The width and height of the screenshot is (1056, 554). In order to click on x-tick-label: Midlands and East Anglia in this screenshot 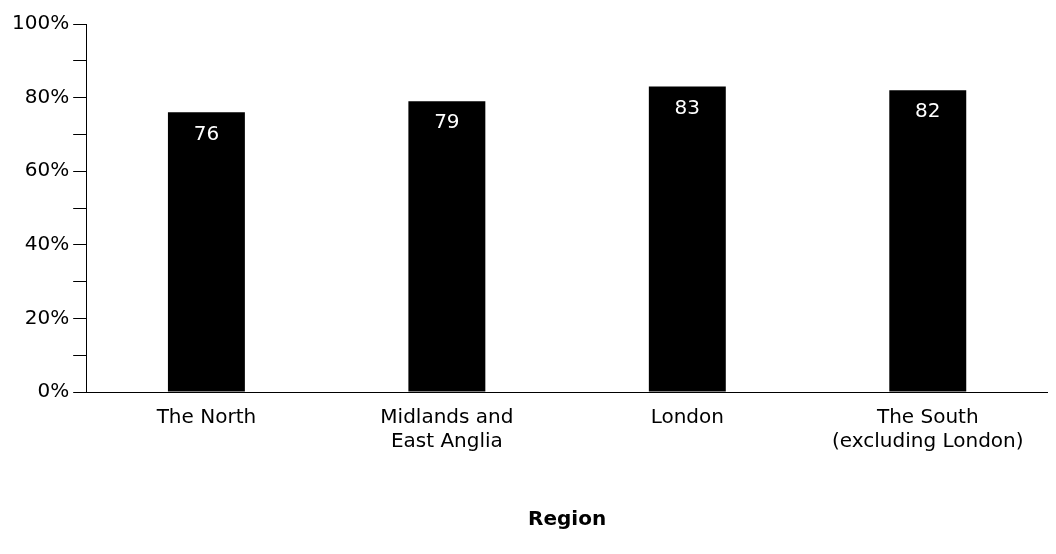, I will do `click(447, 428)`.